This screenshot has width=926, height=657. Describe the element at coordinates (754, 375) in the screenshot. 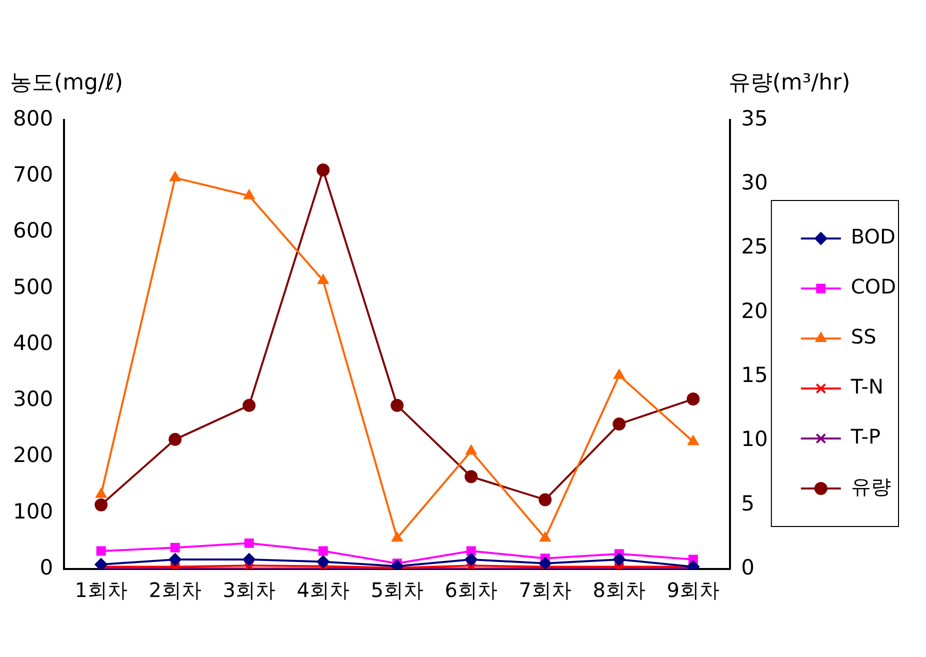

I see `y2-tick-label: 15` at that location.